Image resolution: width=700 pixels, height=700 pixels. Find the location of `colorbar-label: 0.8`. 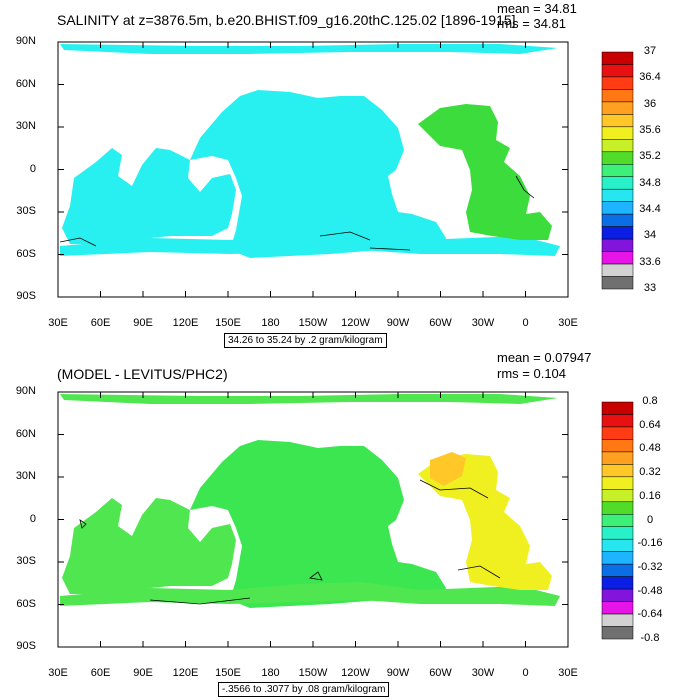

colorbar-label: 0.8 is located at coordinates (650, 401).